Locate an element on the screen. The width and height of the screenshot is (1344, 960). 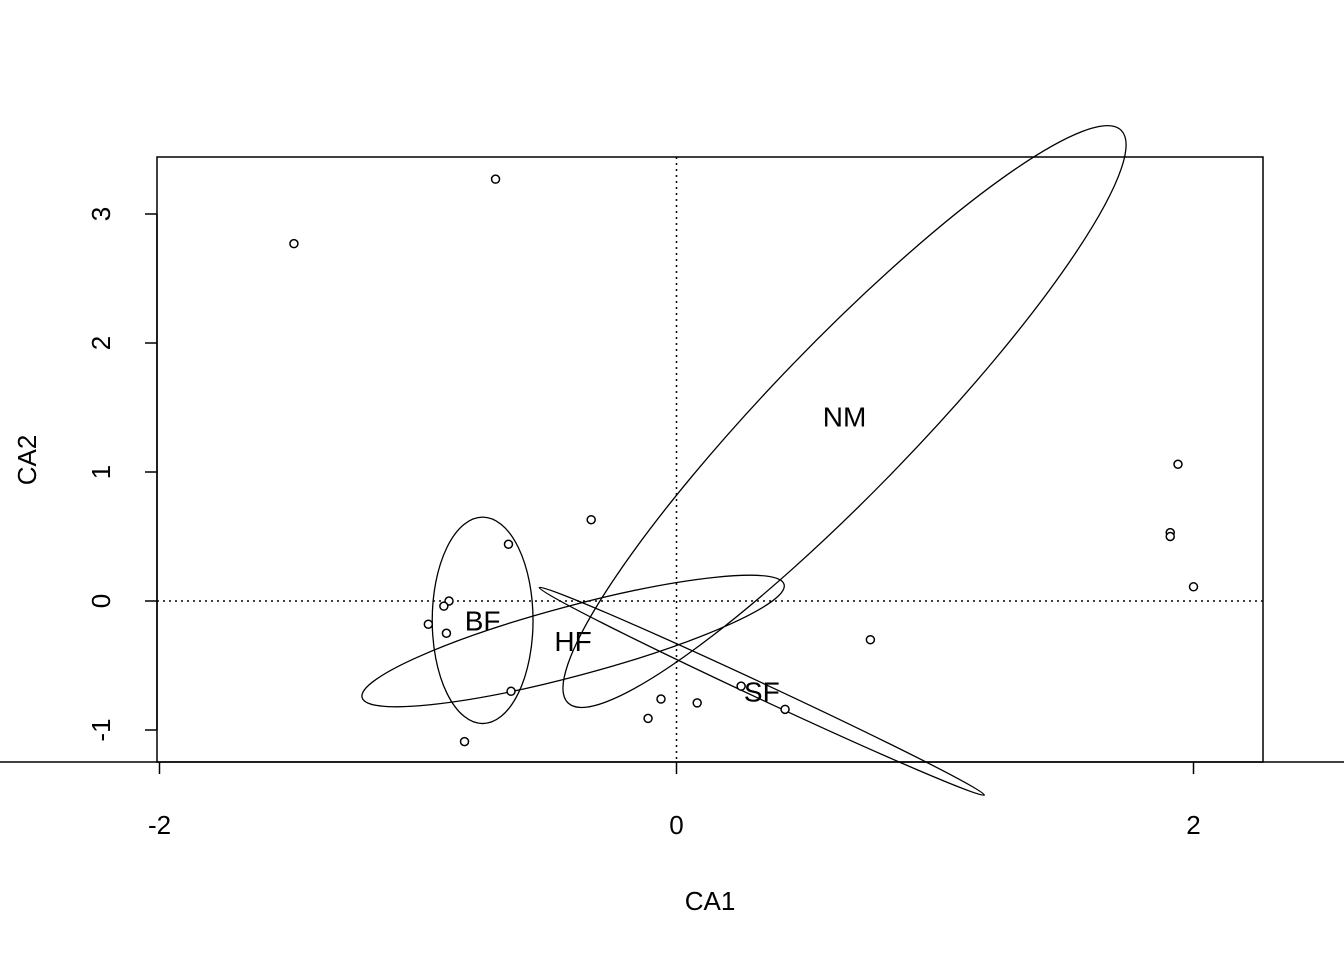
y-axis: -1 0 1 2 3 is located at coordinates (122, 474).